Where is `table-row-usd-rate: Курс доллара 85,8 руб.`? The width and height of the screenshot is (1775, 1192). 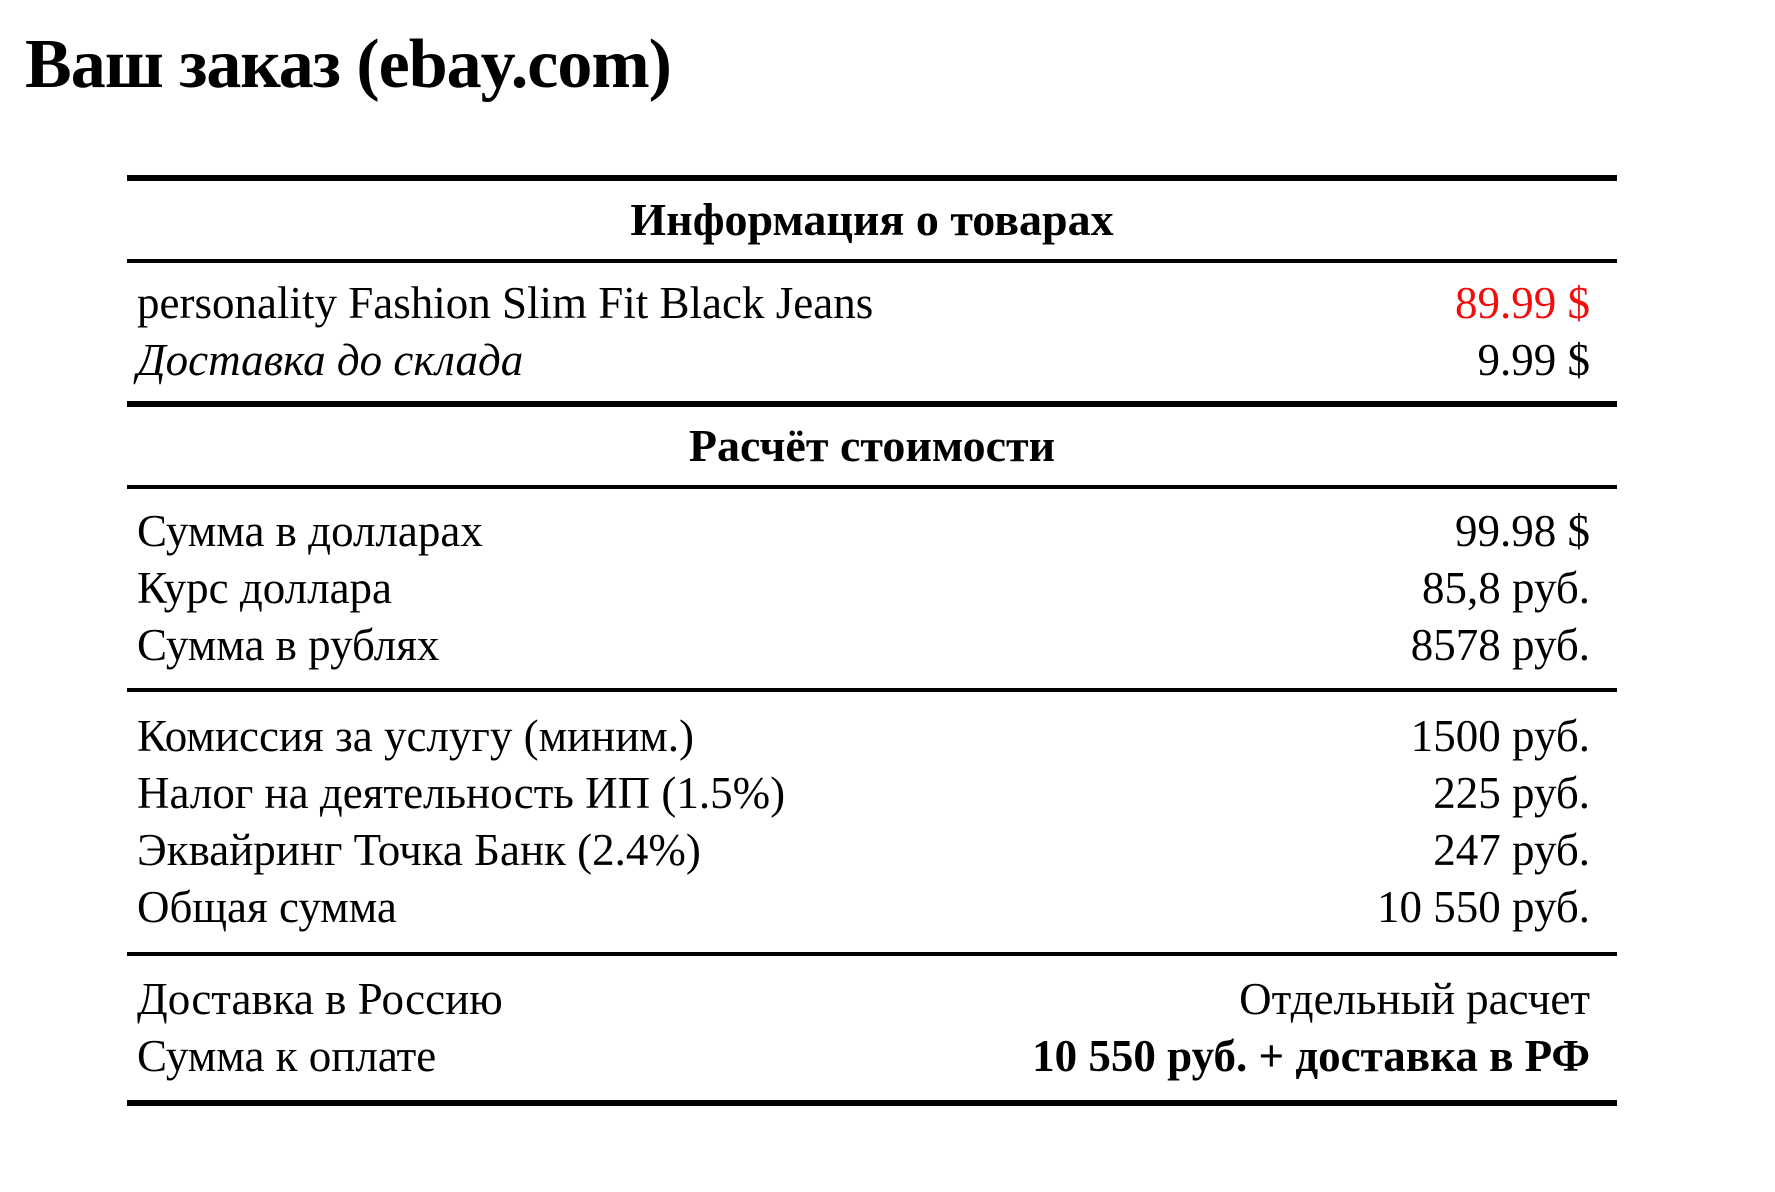
table-row-usd-rate: Курс доллара 85,8 руб. is located at coordinates (872, 588).